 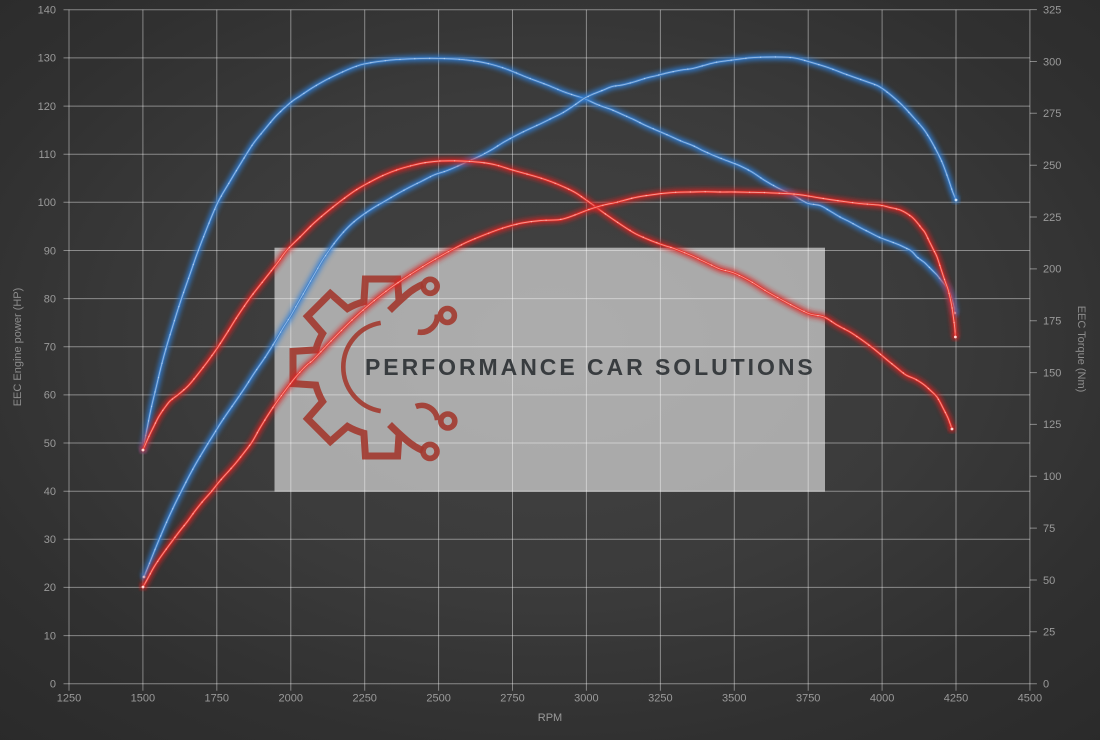 What do you see at coordinates (590, 367) in the screenshot?
I see `svg-text: PERFORMANCE CAR SOLUTIONS` at bounding box center [590, 367].